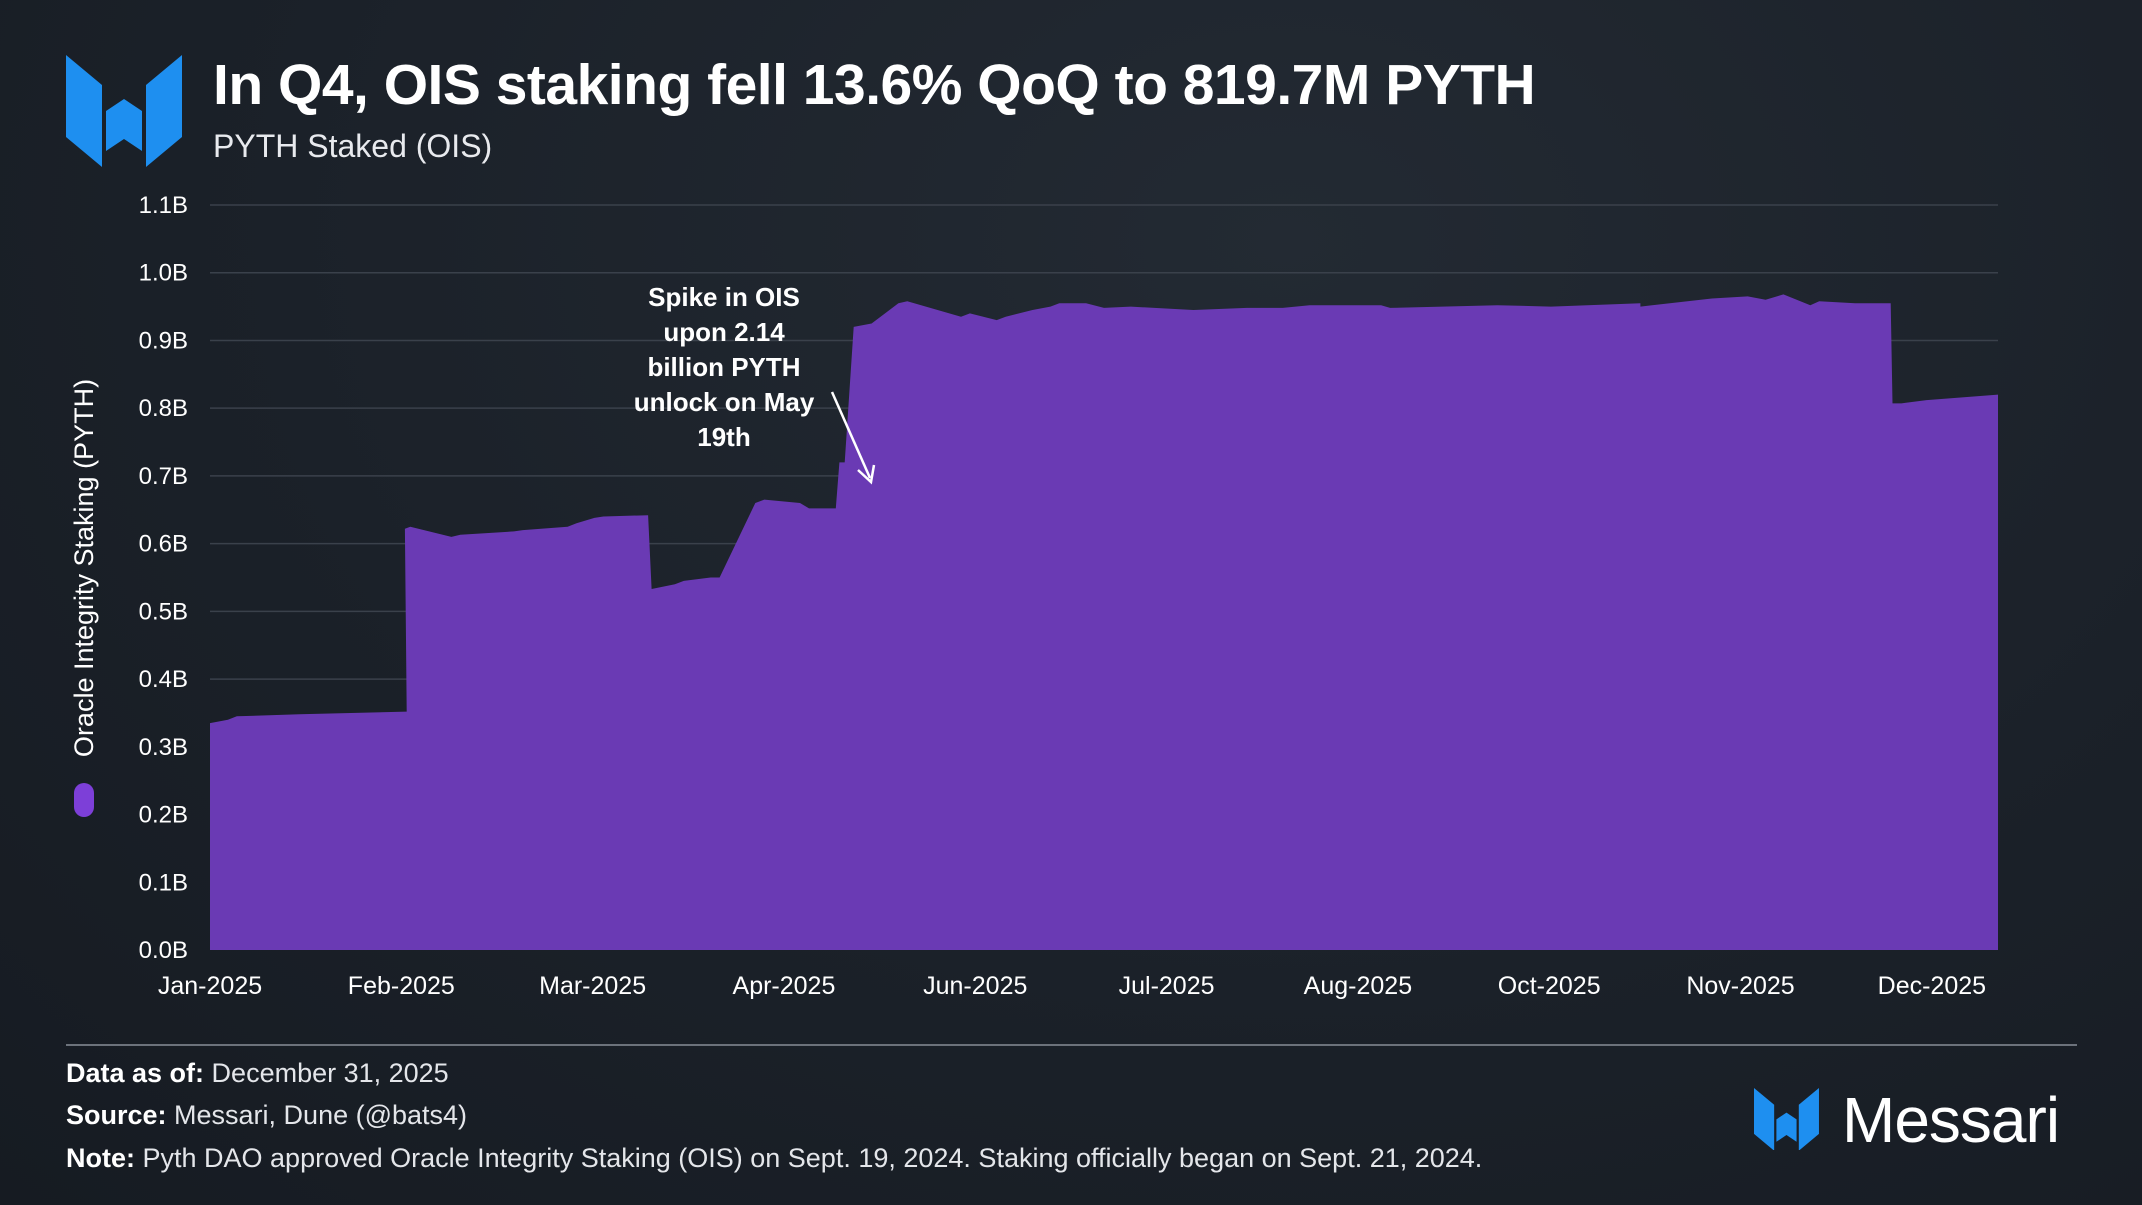 The width and height of the screenshot is (2142, 1205). What do you see at coordinates (163, 950) in the screenshot?
I see `y-tick-label: 0.0B` at bounding box center [163, 950].